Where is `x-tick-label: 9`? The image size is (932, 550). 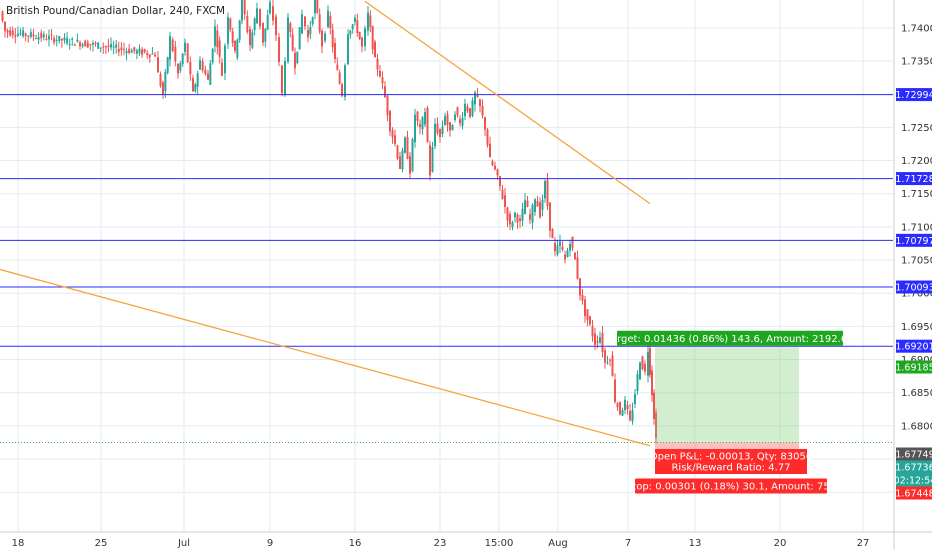 x-tick-label: 9 is located at coordinates (270, 543).